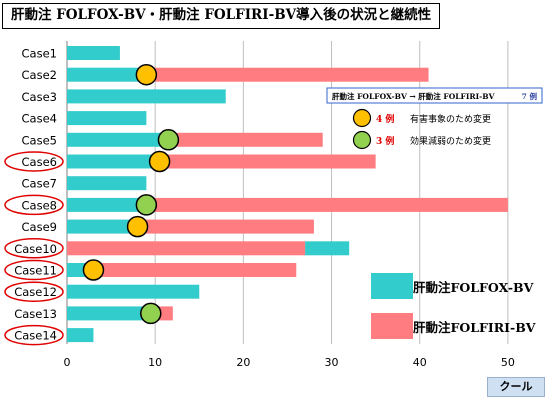 This screenshot has height=400, width=550. I want to click on y-tick-label: Case8, so click(39, 205).